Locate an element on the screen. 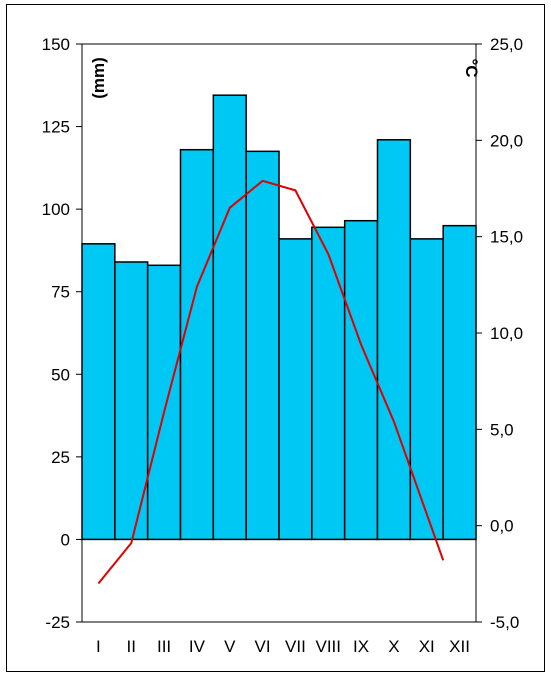 Image resolution: width=551 pixels, height=676 pixels. x-tick-label: I is located at coordinates (98, 646).